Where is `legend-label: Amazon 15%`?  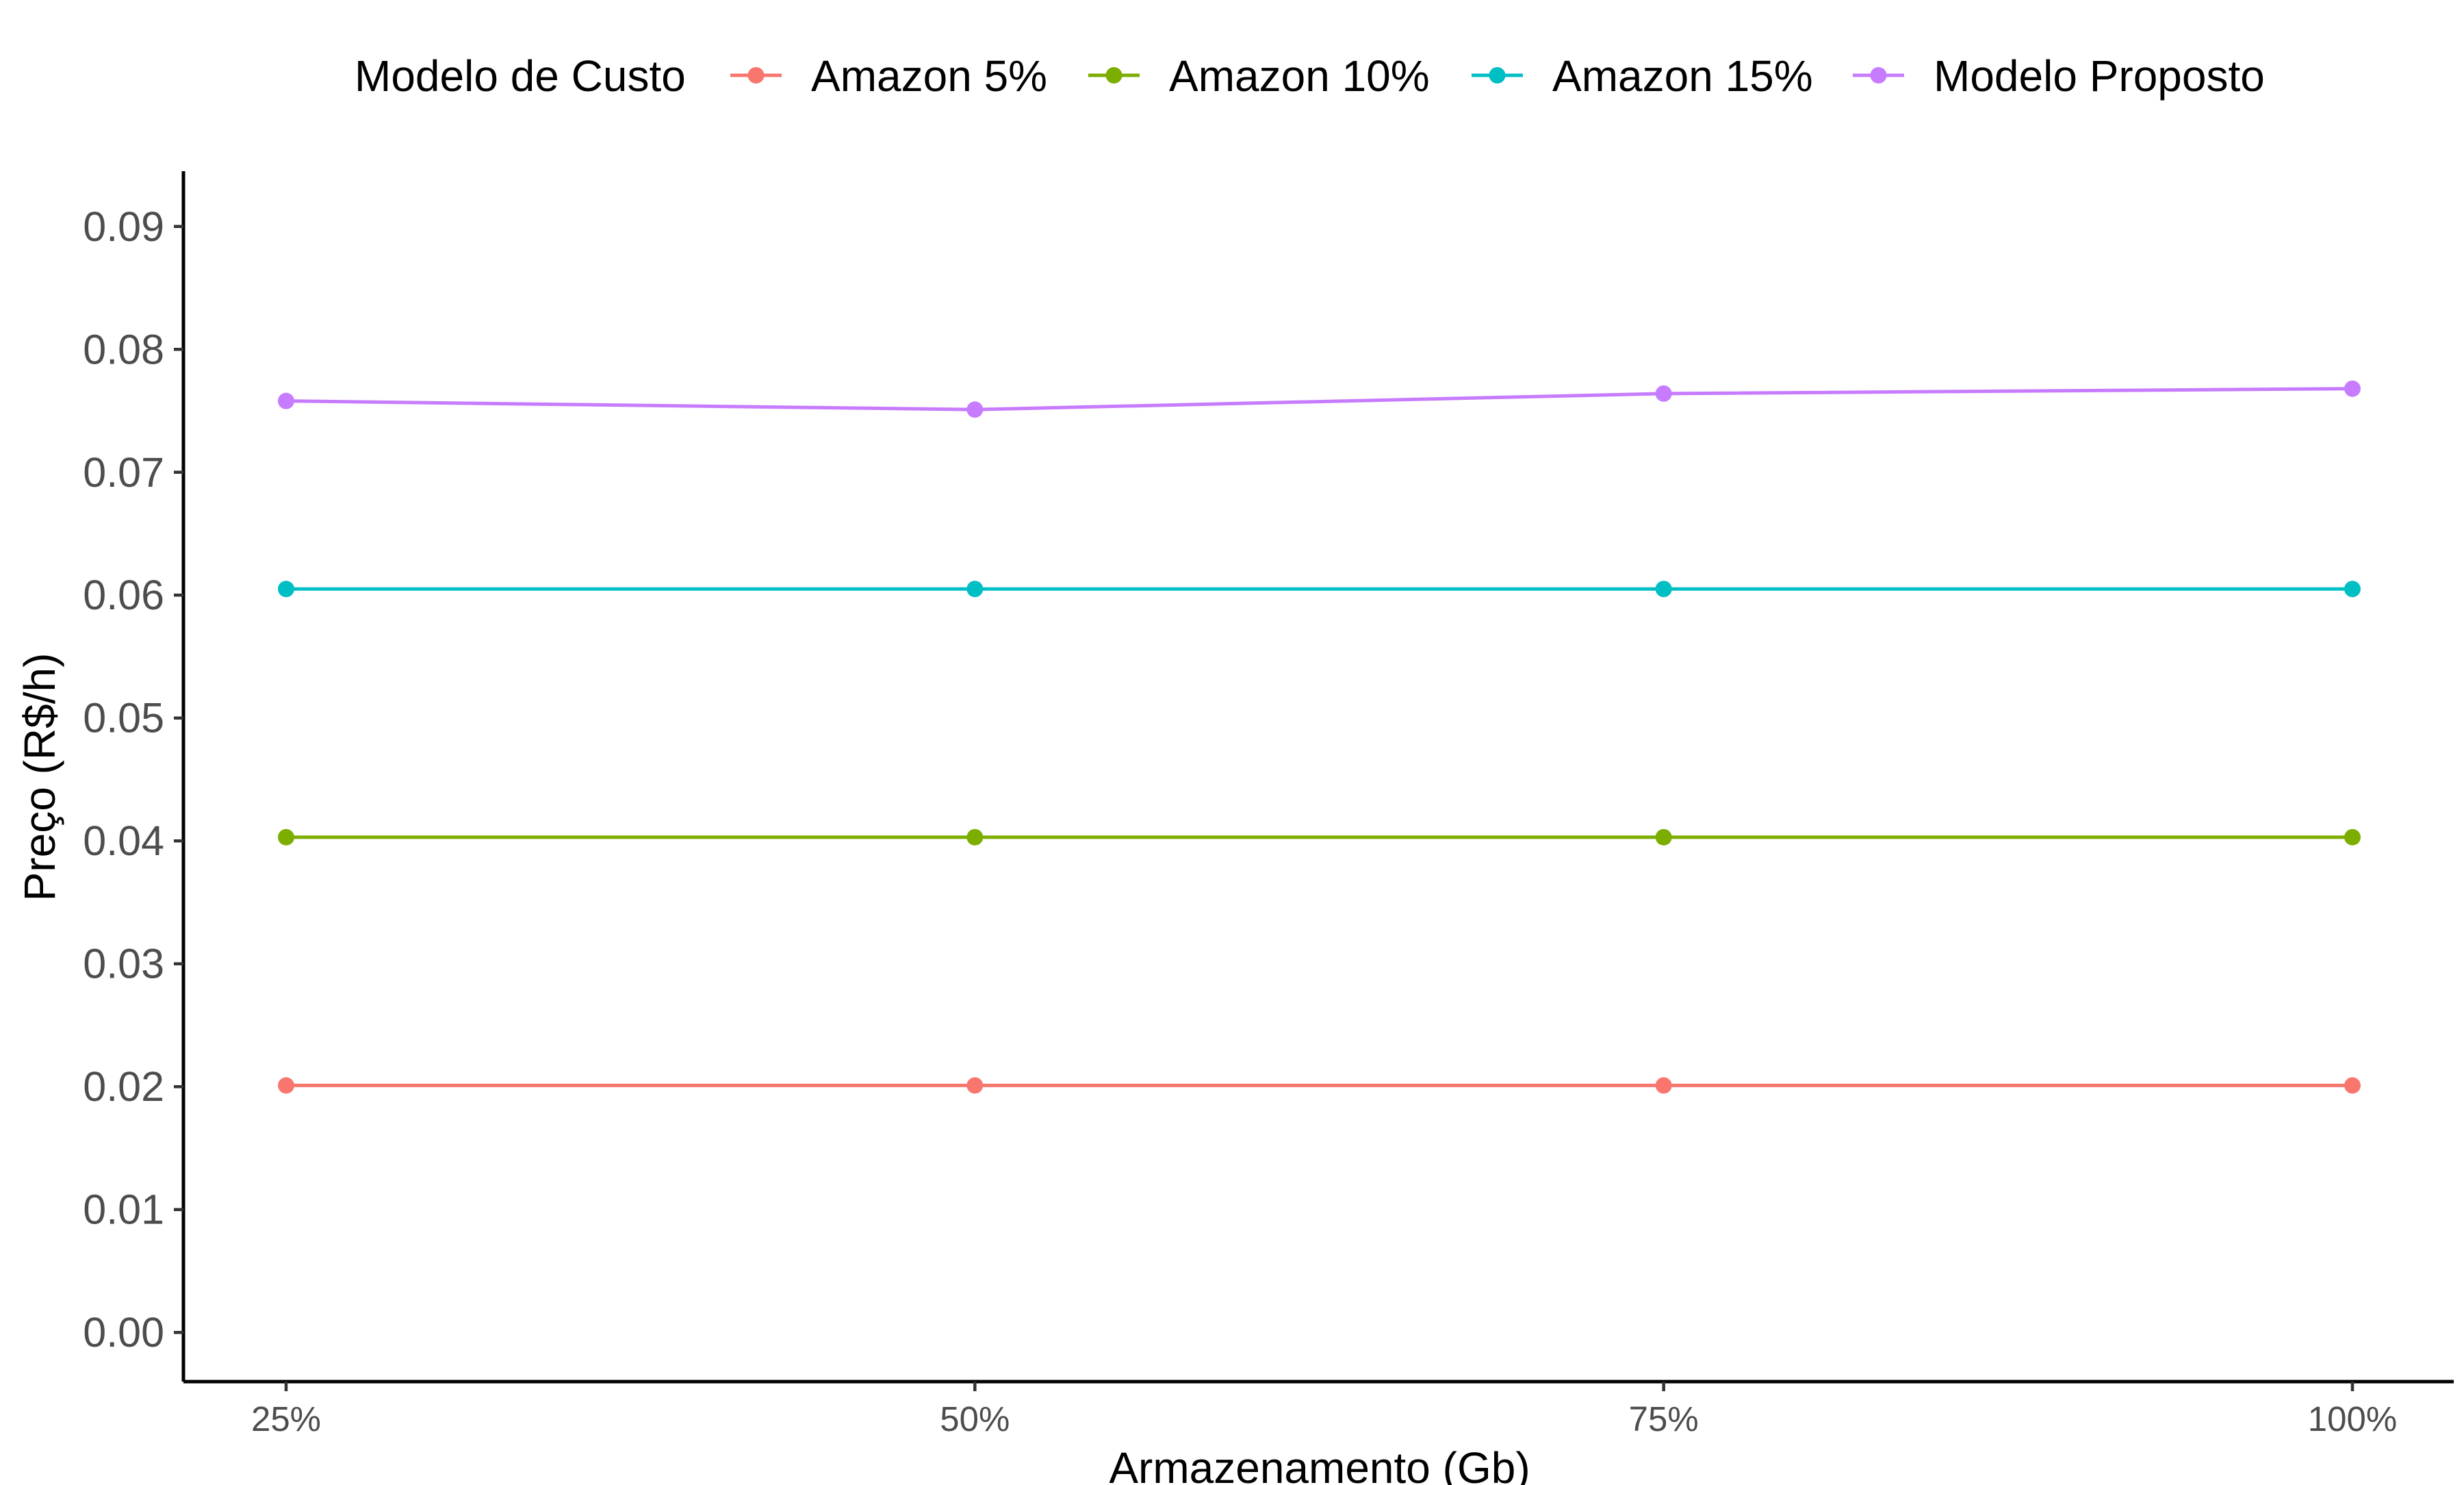
legend-label: Amazon 15% is located at coordinates (1682, 76).